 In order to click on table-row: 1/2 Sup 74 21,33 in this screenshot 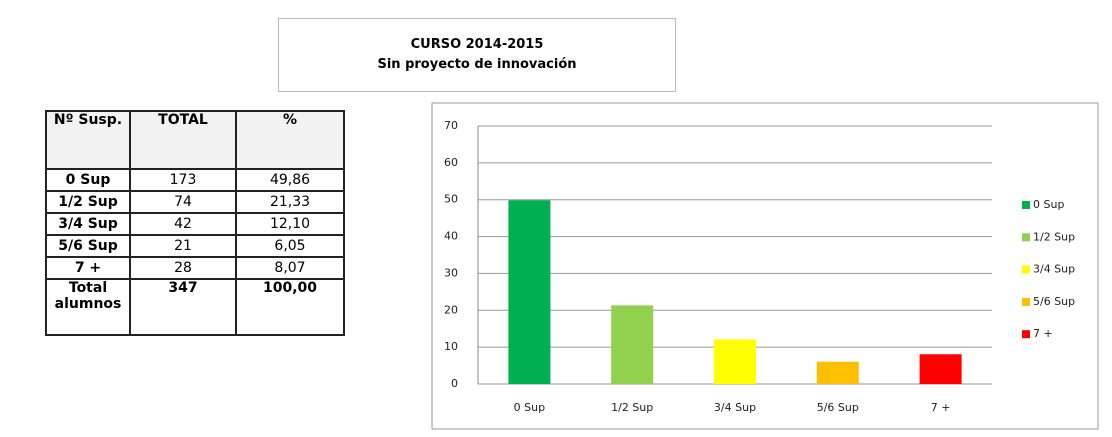, I will do `click(195, 202)`.